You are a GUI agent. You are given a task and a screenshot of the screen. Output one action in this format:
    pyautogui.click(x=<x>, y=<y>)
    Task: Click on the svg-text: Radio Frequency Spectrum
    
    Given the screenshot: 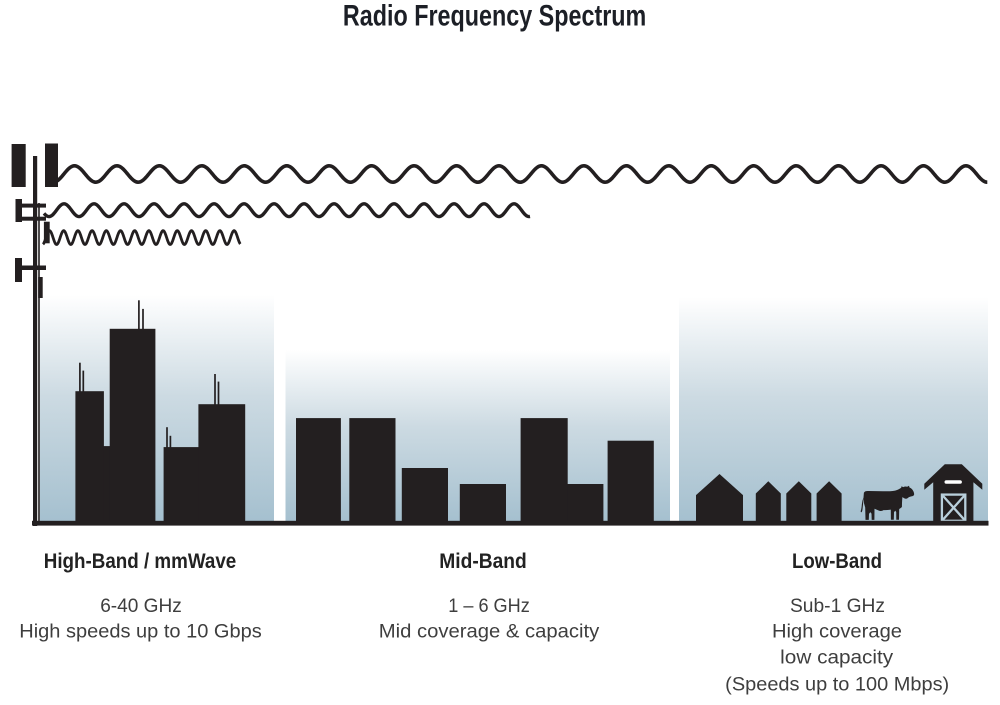 What is the action you would take?
    pyautogui.click(x=494, y=16)
    